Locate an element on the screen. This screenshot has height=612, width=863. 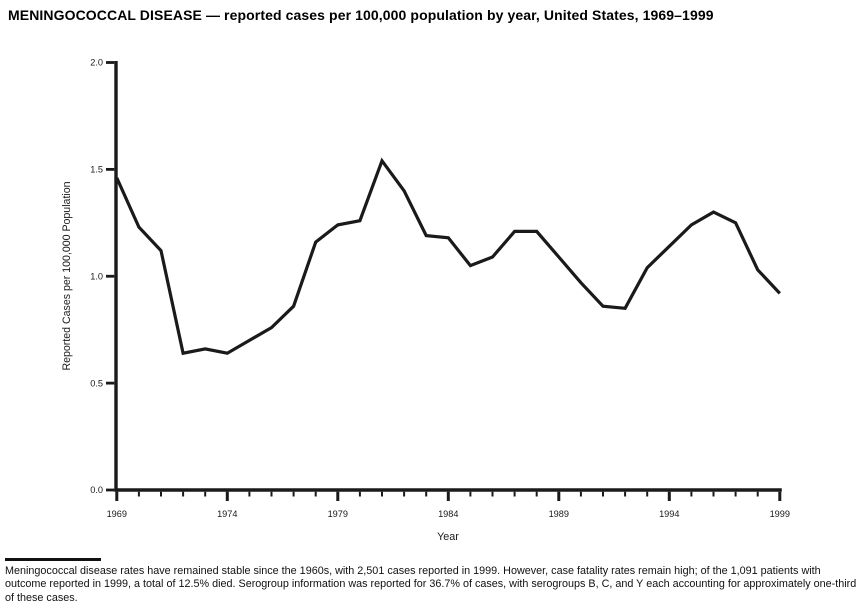
x-tick-label: 1979 is located at coordinates (338, 514).